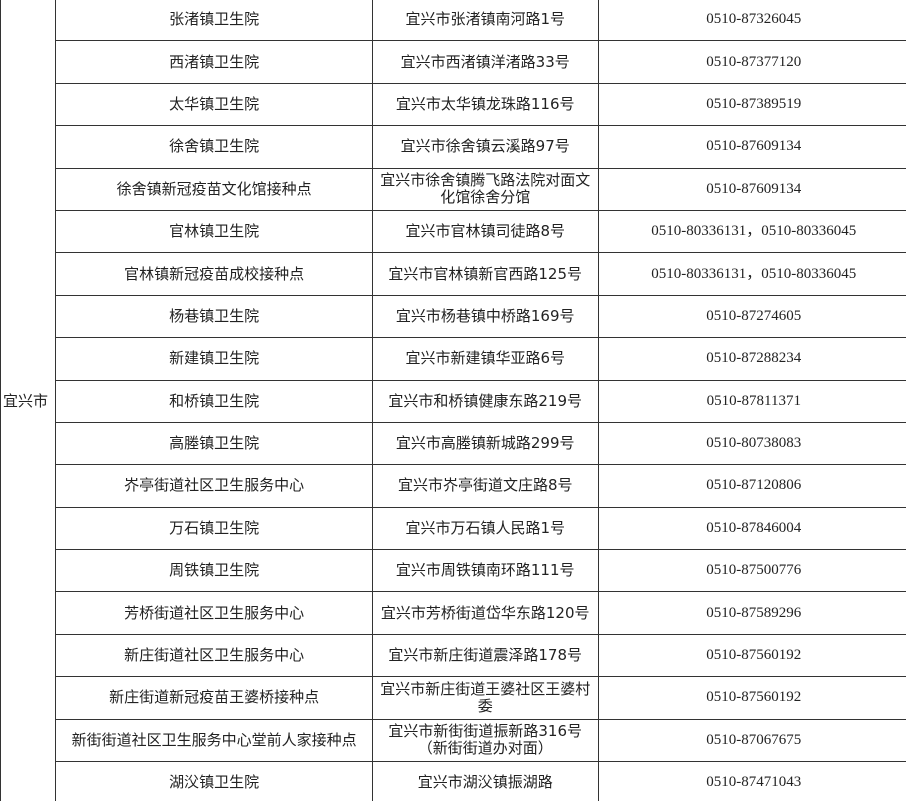 Image resolution: width=906 pixels, height=807 pixels. I want to click on site-phone: 0510-87471043, so click(751, 783).